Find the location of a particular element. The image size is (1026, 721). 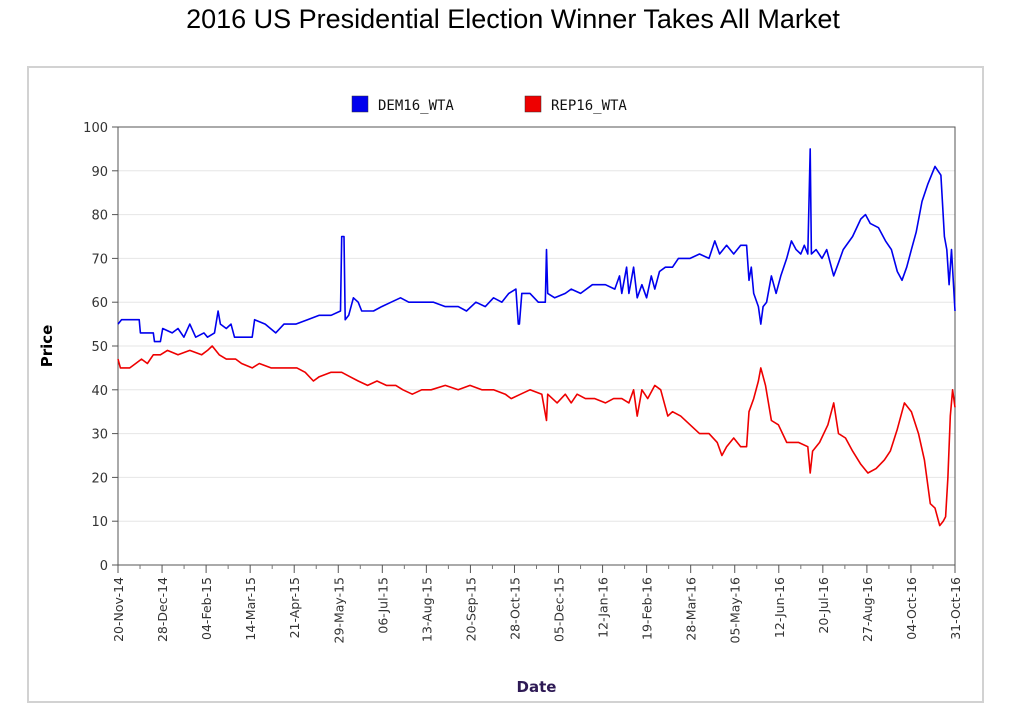

x-tick-label: 21-Apr-15 is located at coordinates (294, 607).